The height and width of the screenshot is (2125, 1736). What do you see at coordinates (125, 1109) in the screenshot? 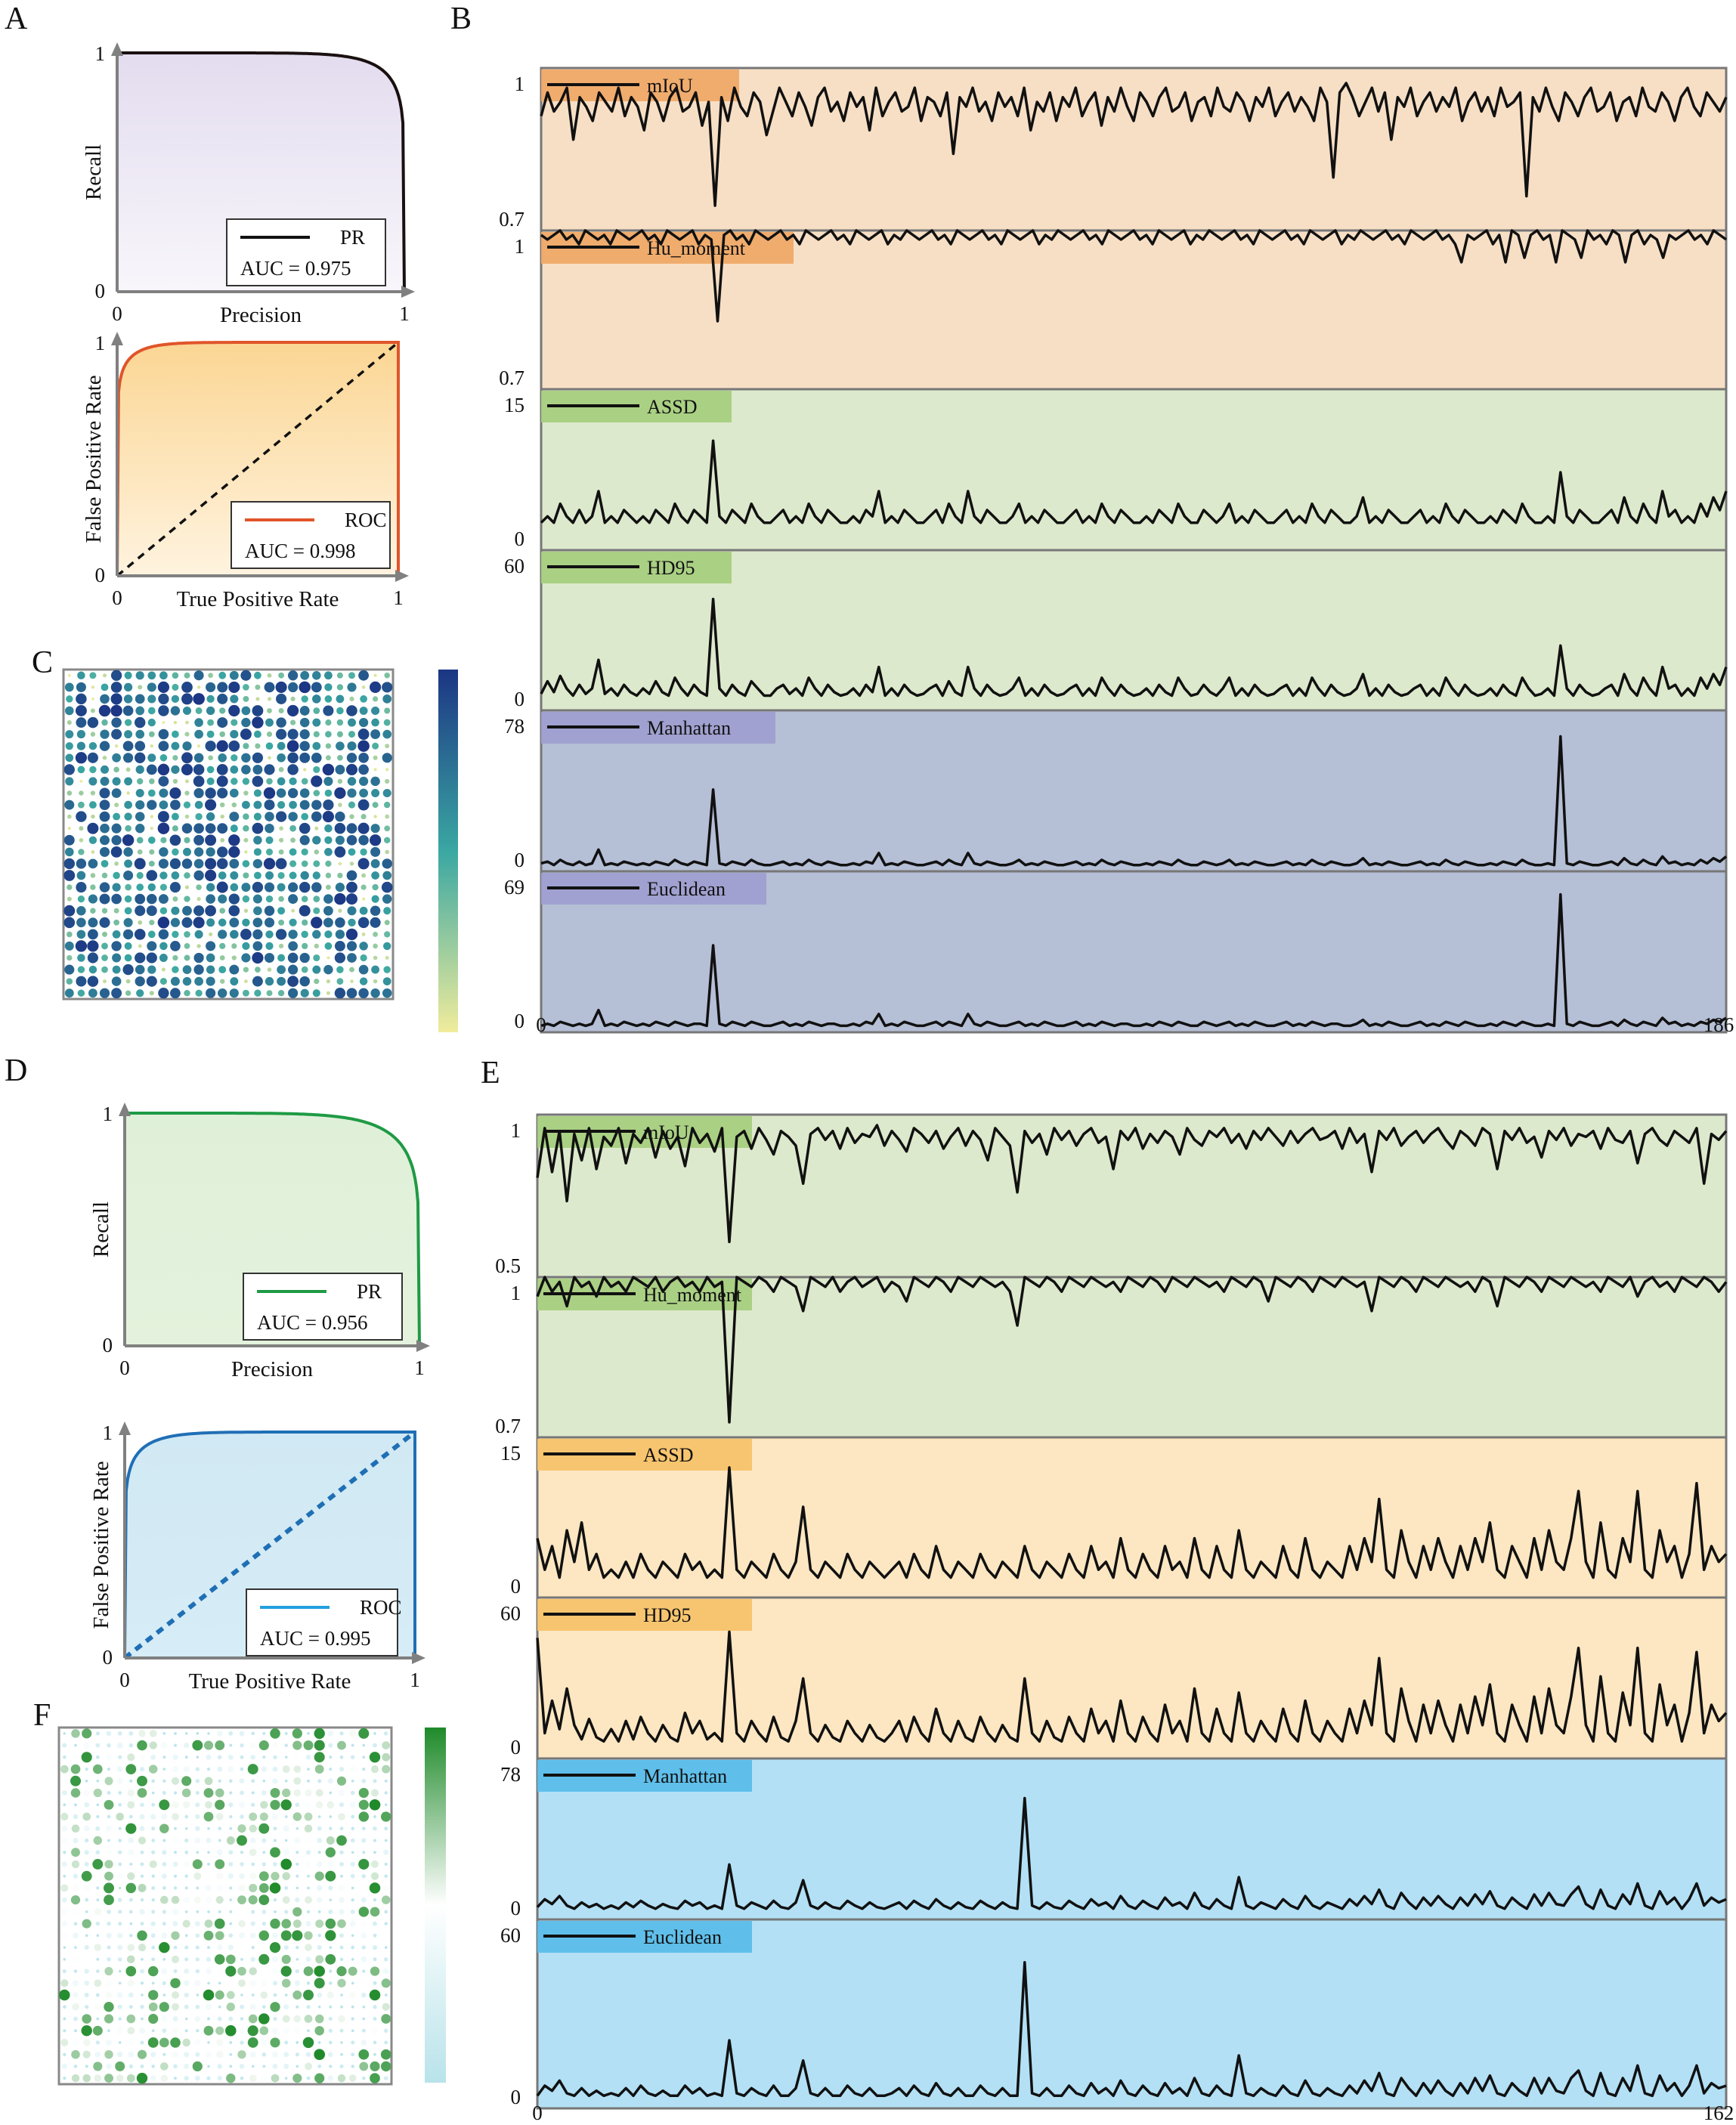
I see `y-axis-arrow` at bounding box center [125, 1109].